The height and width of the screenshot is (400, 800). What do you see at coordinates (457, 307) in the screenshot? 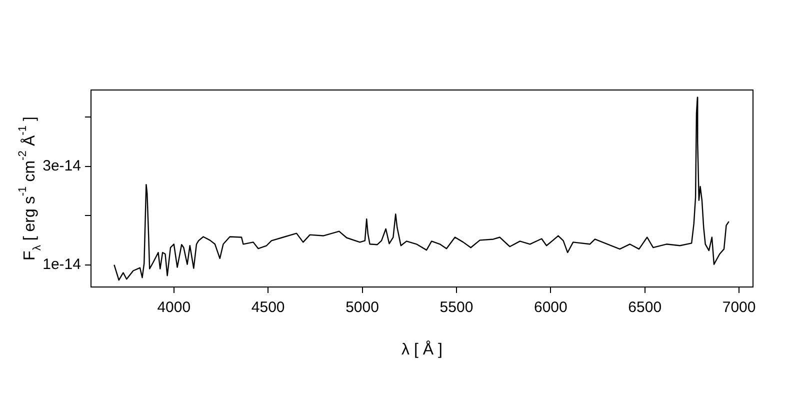
I see `x-tick-label: 5500` at bounding box center [457, 307].